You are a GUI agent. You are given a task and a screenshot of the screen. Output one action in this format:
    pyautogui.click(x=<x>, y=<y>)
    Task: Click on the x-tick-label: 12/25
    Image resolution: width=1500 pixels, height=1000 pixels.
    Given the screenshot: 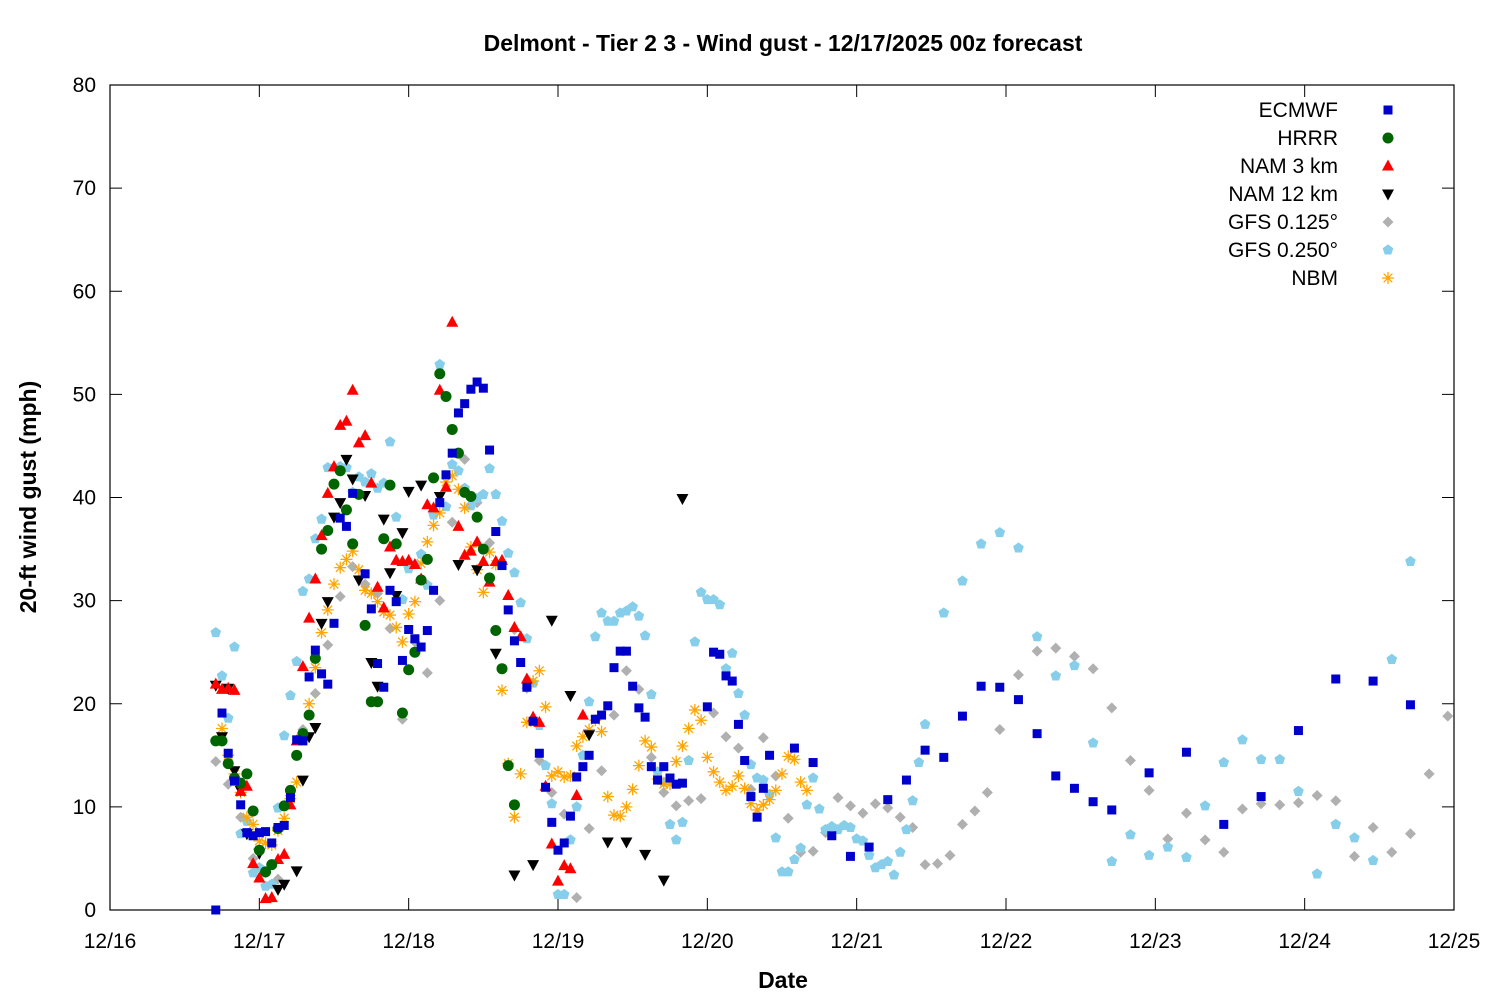 What is the action you would take?
    pyautogui.click(x=1454, y=941)
    